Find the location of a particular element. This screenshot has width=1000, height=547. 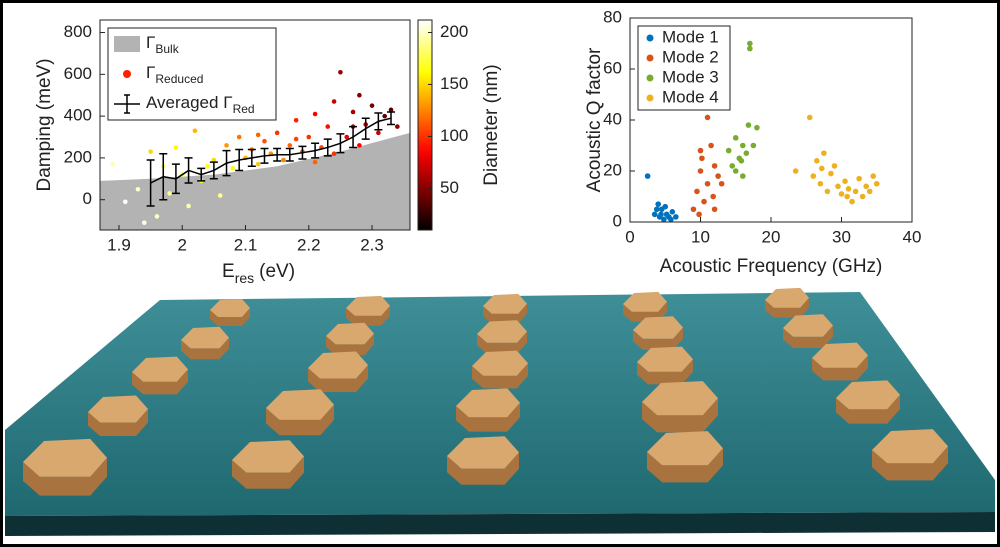

legend-label: Averaged ΓRed is located at coordinates (200, 104).